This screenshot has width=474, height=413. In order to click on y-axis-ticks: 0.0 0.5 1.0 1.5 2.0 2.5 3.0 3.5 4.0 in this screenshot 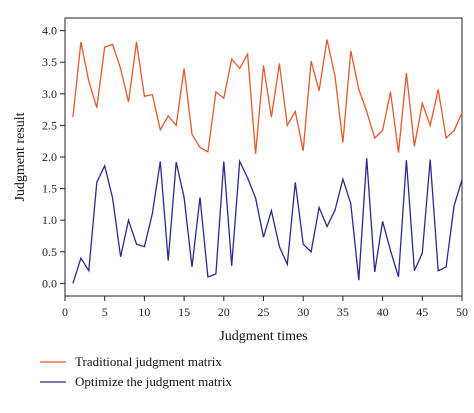, I will do `click(53, 157)`.